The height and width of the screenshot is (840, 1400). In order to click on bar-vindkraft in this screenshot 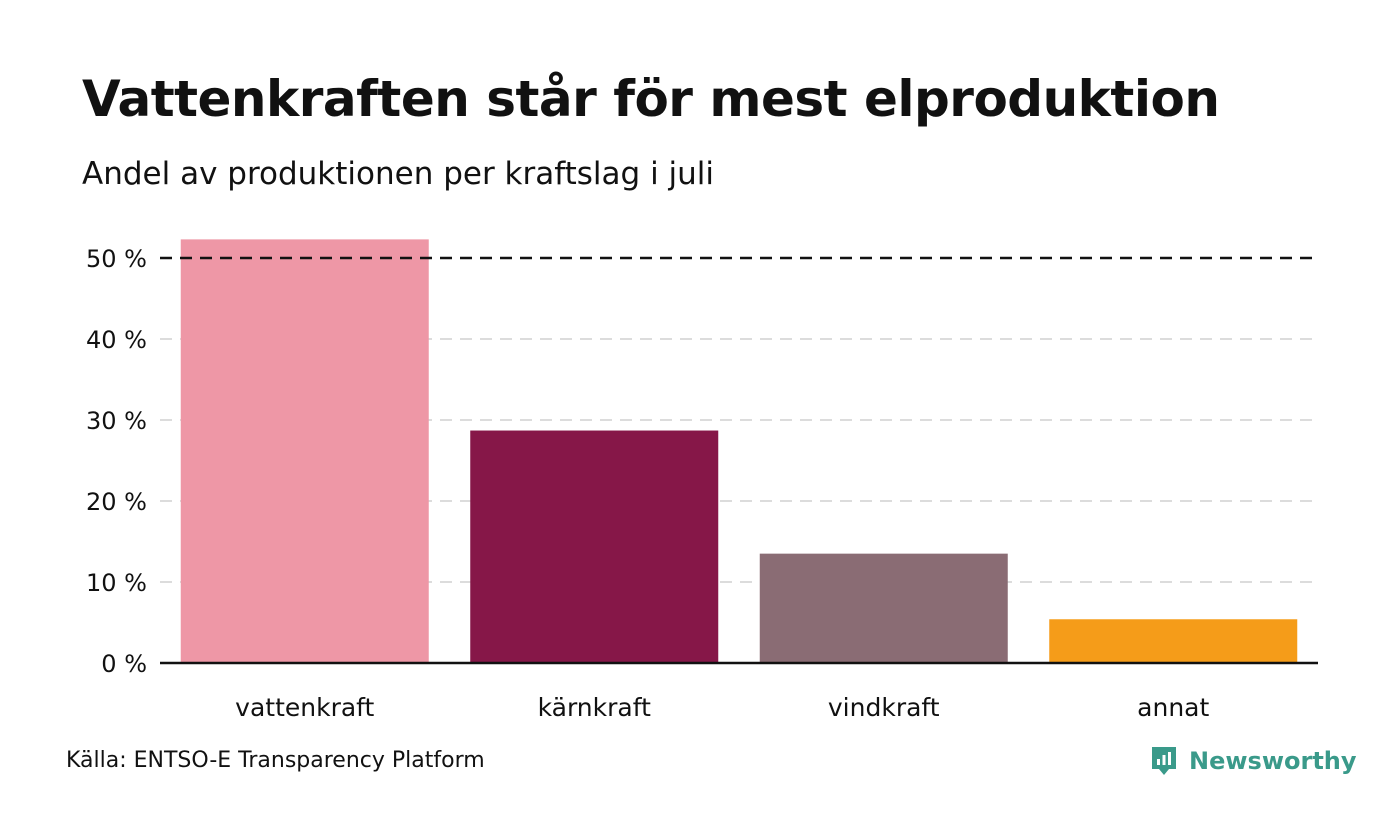, I will do `click(883, 608)`.